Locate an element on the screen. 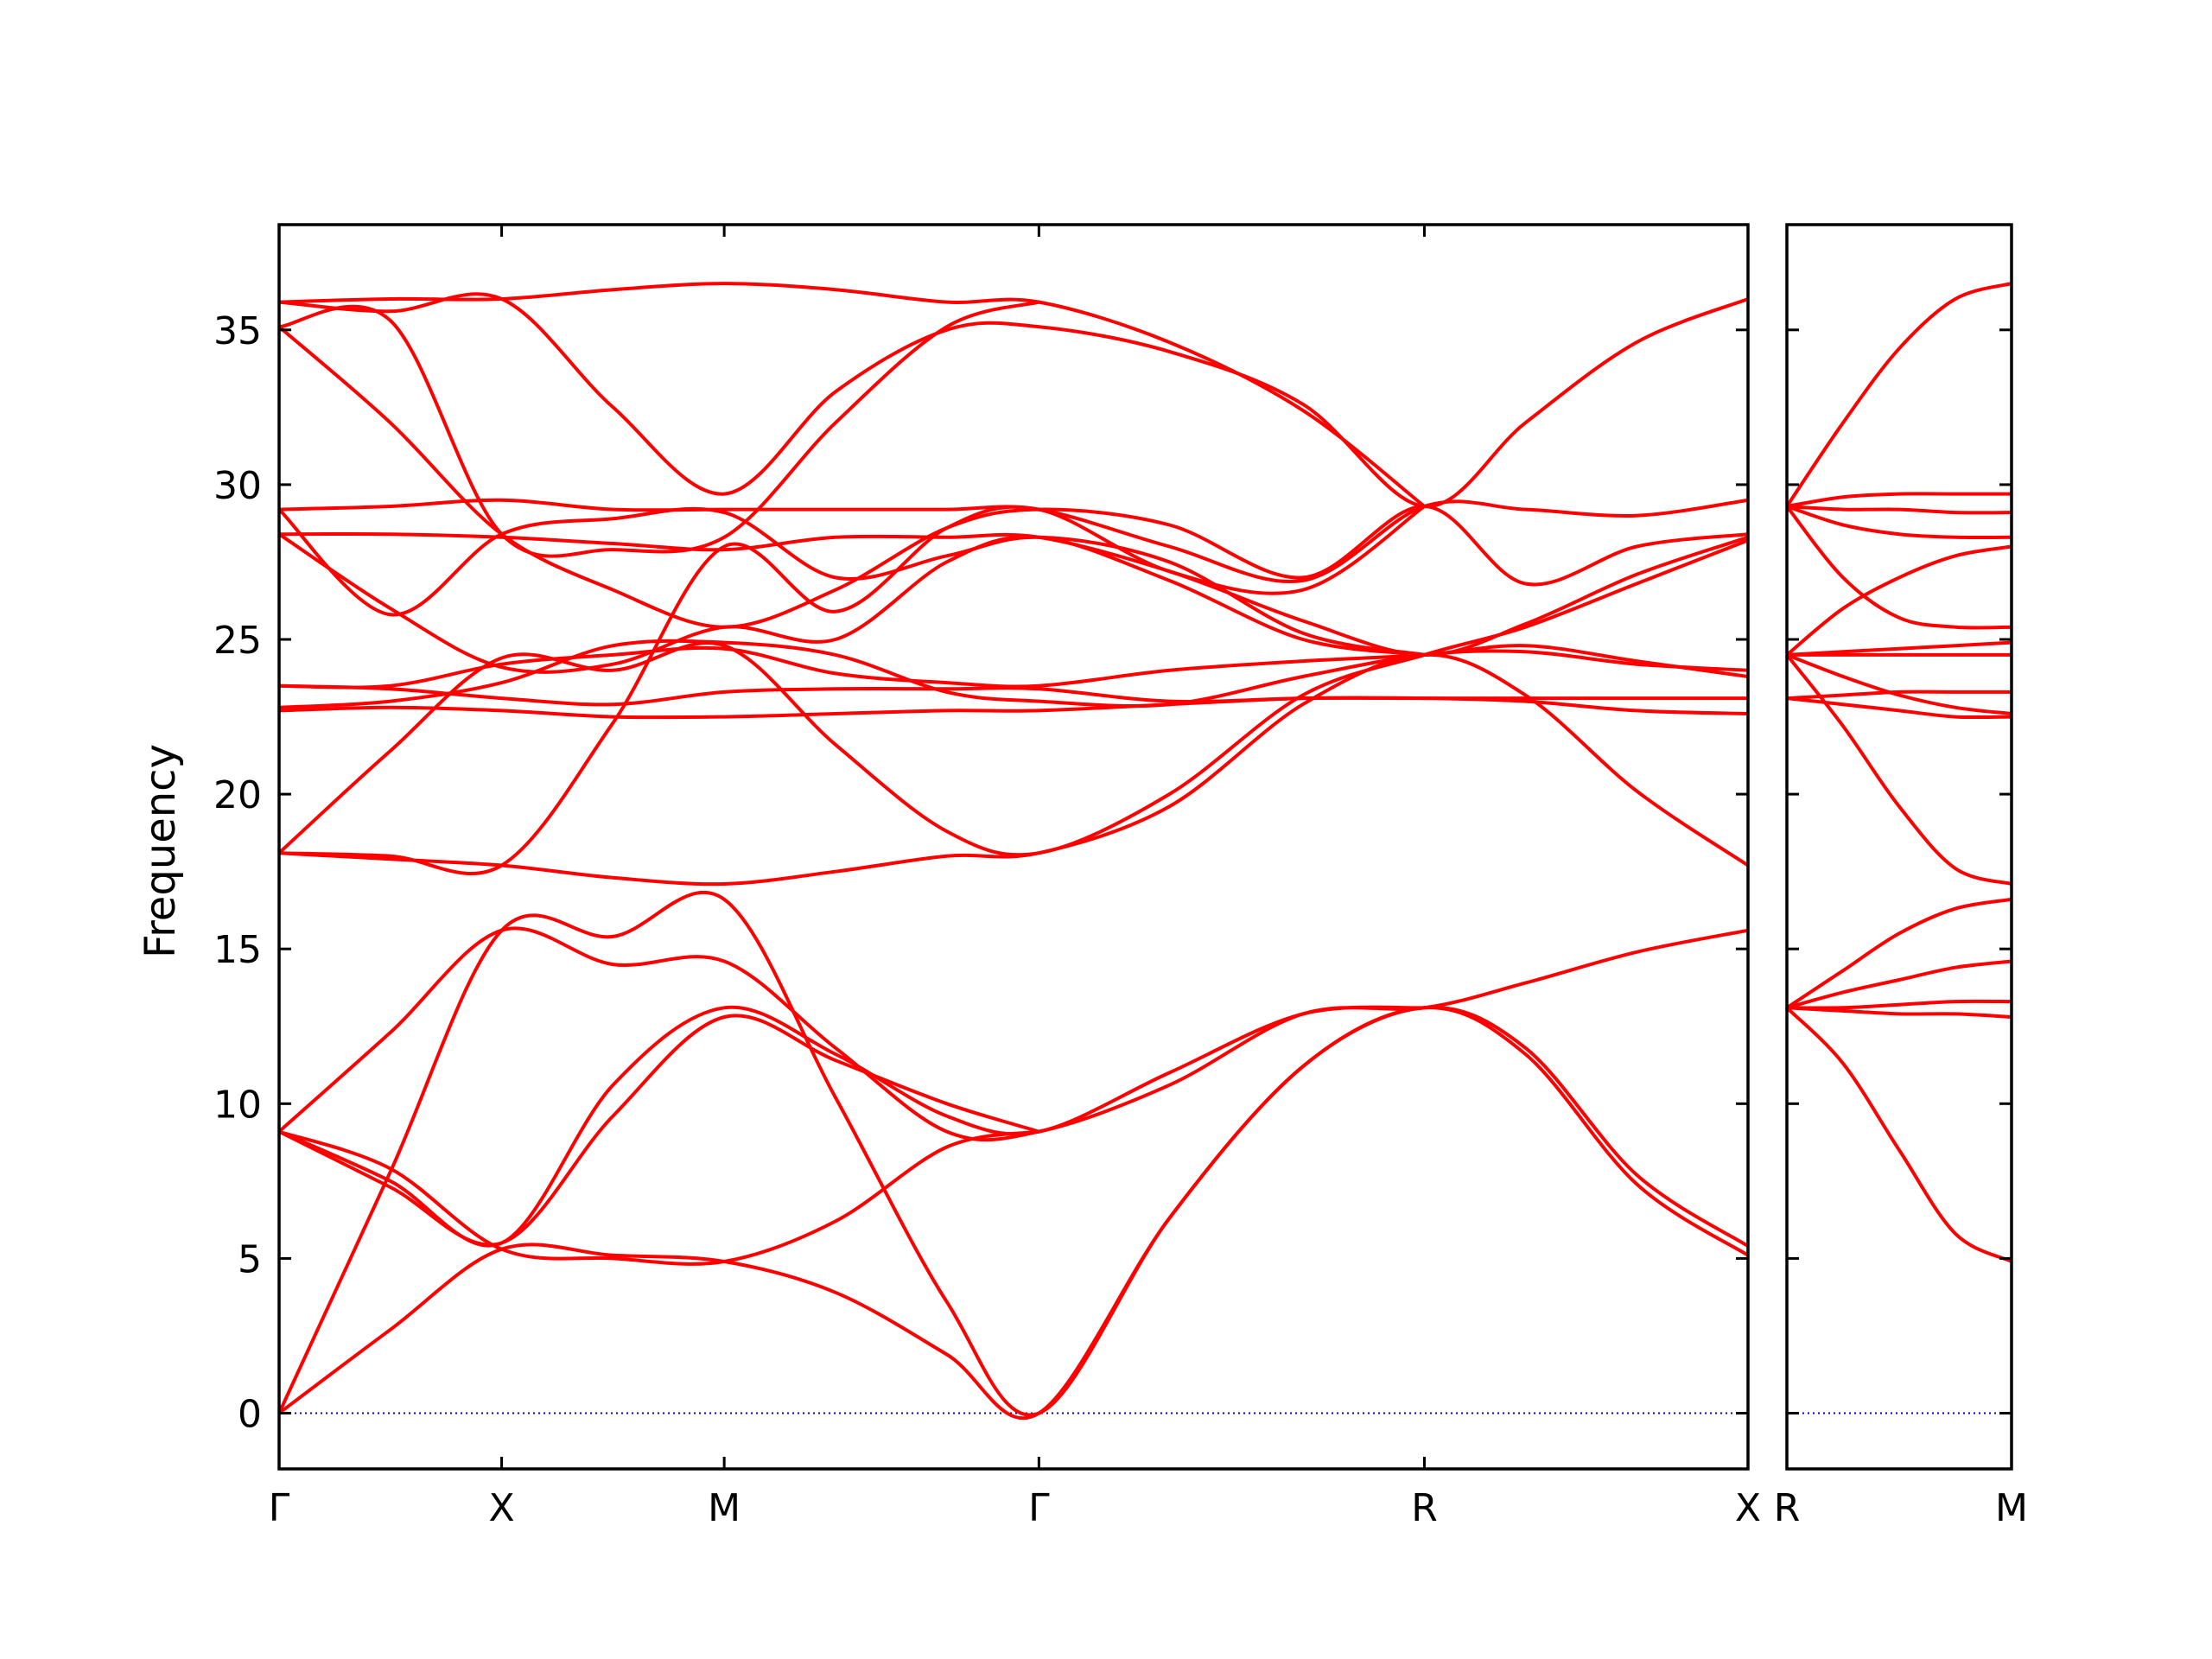 The width and height of the screenshot is (2212, 1659). y-tick-label: 10 is located at coordinates (237, 1105).